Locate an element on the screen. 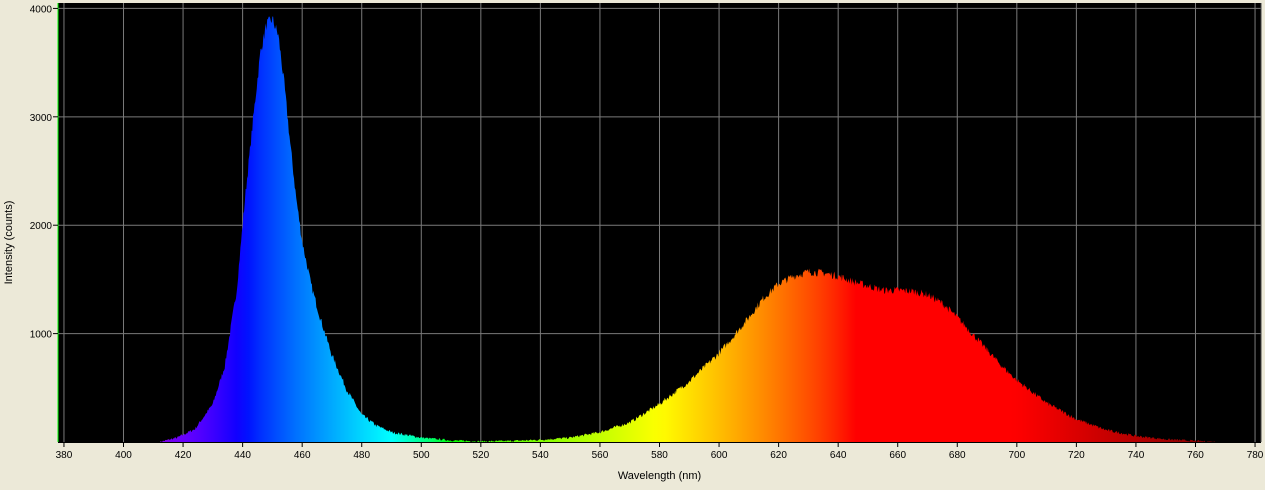 The image size is (1265, 490). x-tick-label: 520 is located at coordinates (480, 455).